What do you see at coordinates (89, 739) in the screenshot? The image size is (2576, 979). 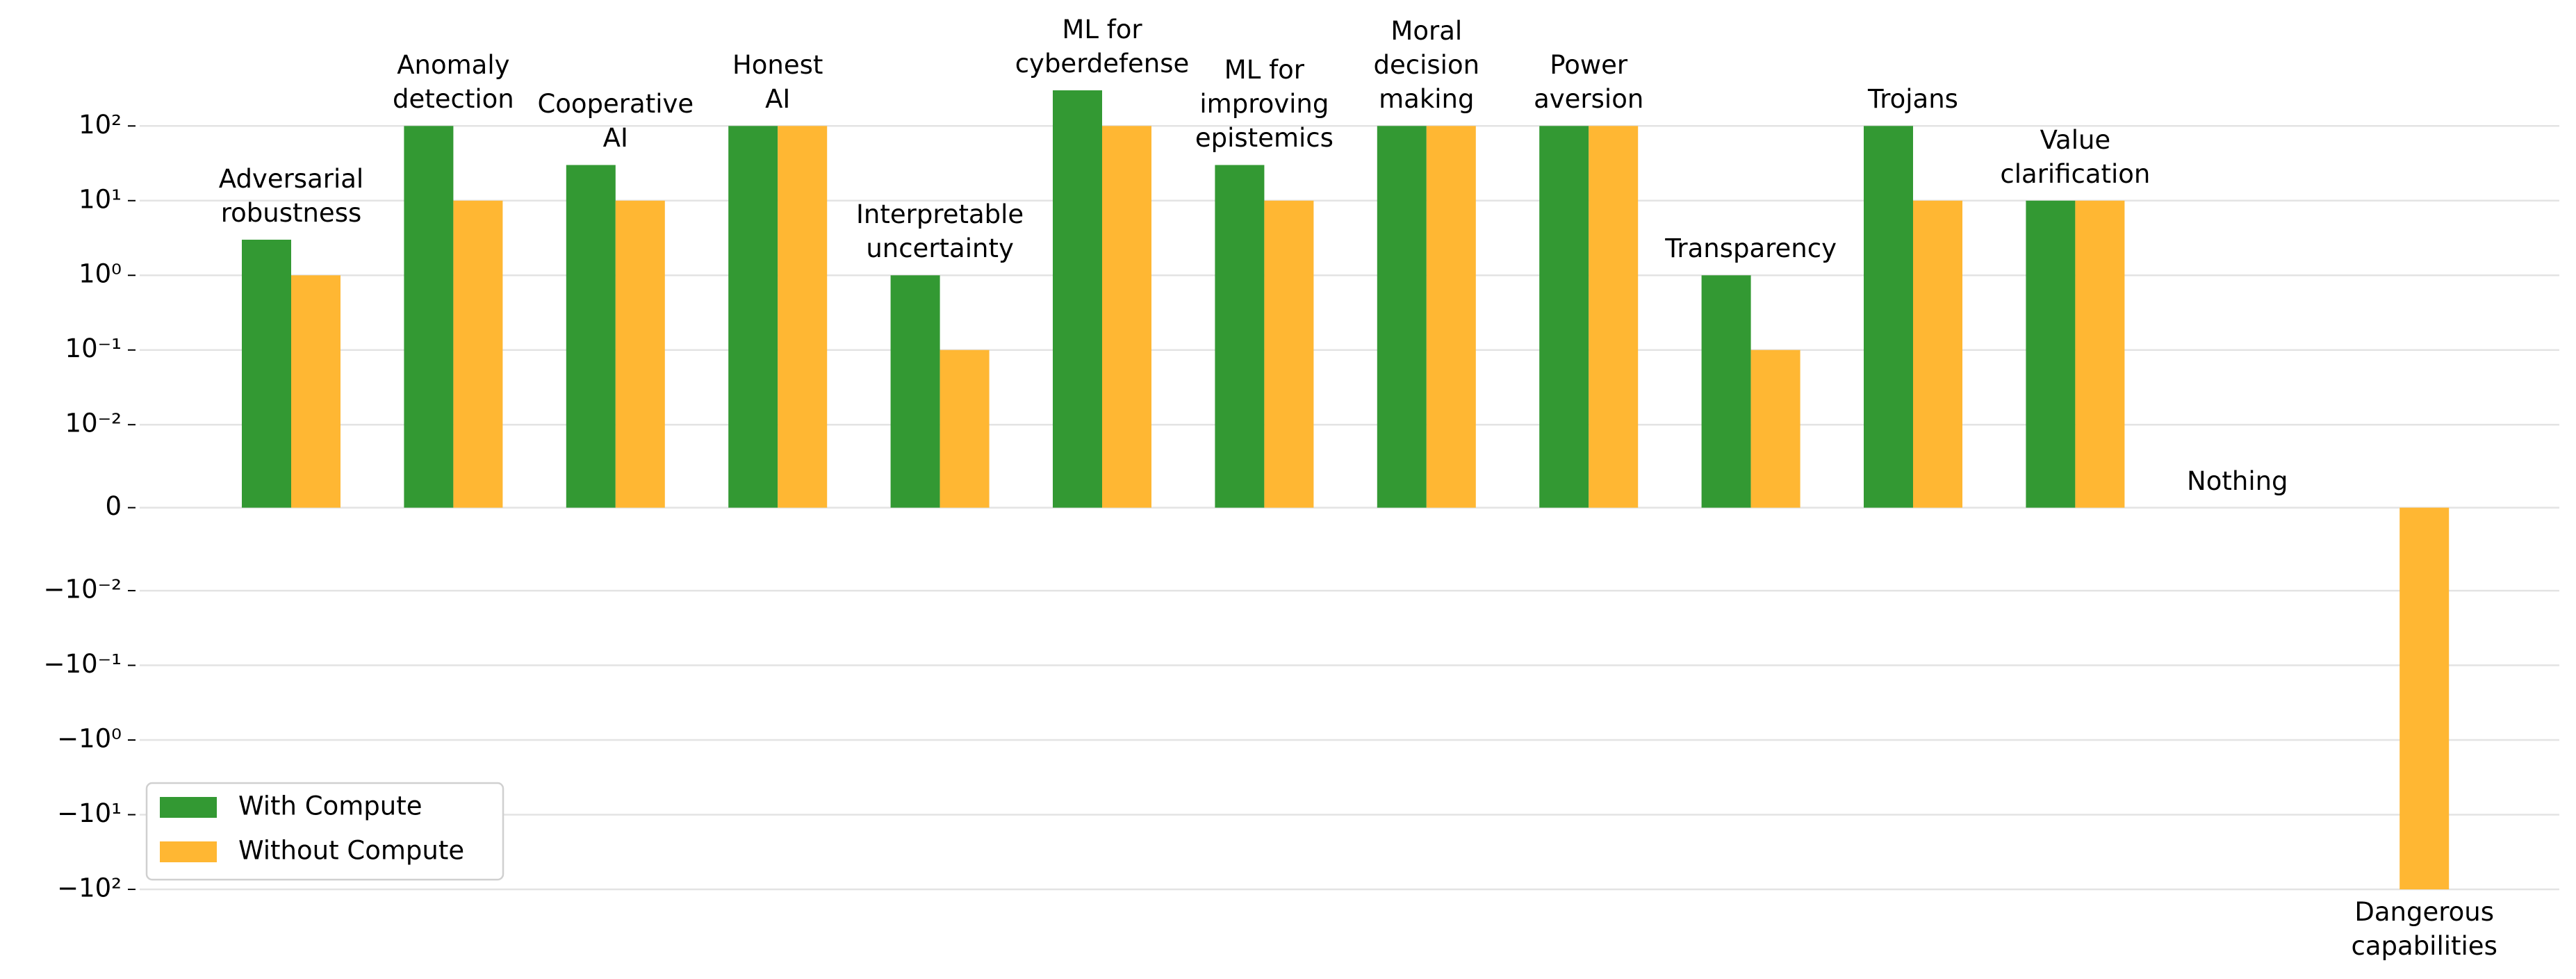 I see `y-tick-label: −10⁰` at bounding box center [89, 739].